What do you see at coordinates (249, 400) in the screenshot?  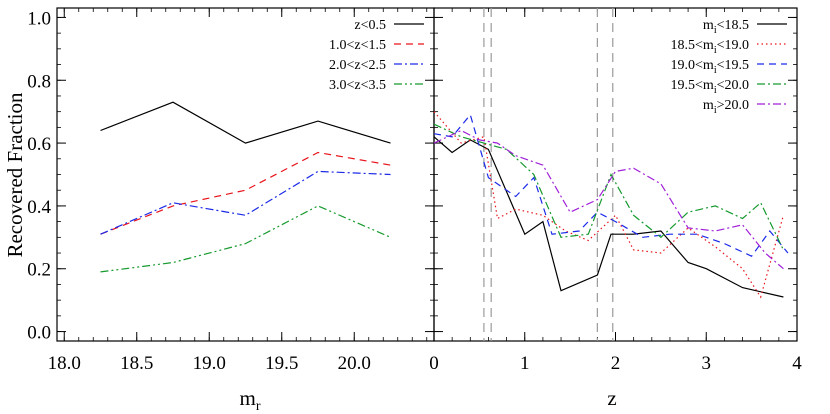 I see `x-axis-label-left: mr` at bounding box center [249, 400].